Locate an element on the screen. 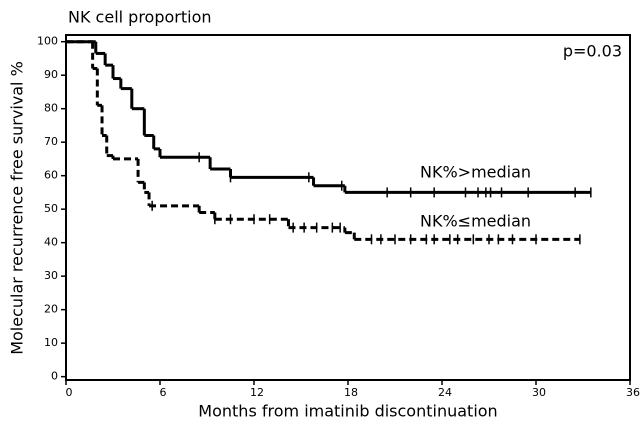  annotation: p=0.03 is located at coordinates (592, 51).